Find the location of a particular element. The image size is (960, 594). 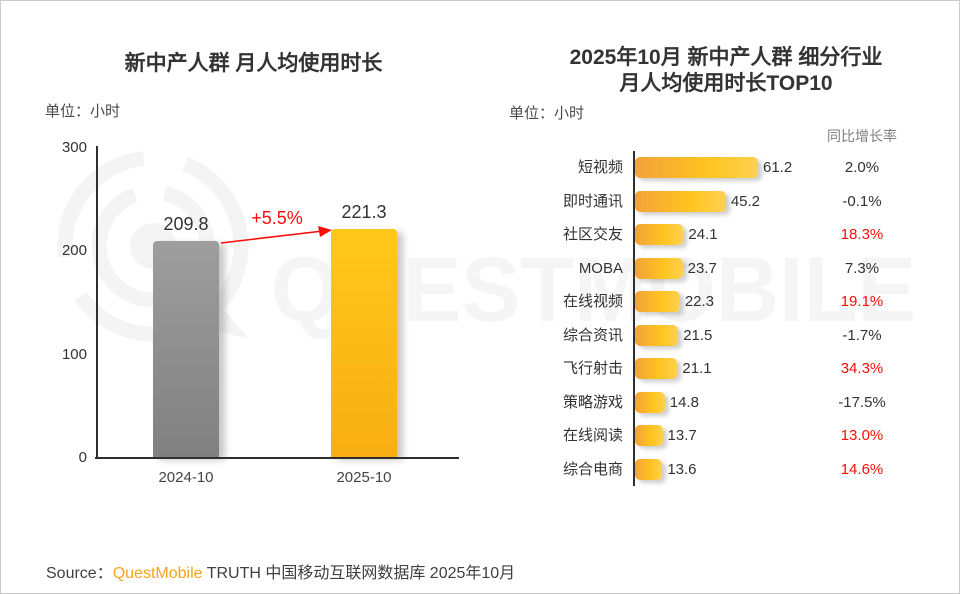

left-chart-y-axis is located at coordinates (97, 302).